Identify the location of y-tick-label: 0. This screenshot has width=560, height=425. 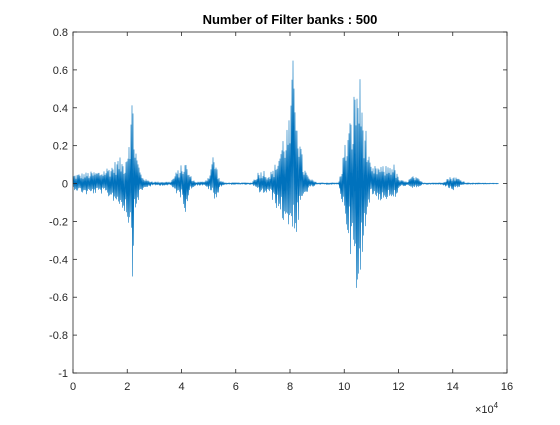
(65, 185).